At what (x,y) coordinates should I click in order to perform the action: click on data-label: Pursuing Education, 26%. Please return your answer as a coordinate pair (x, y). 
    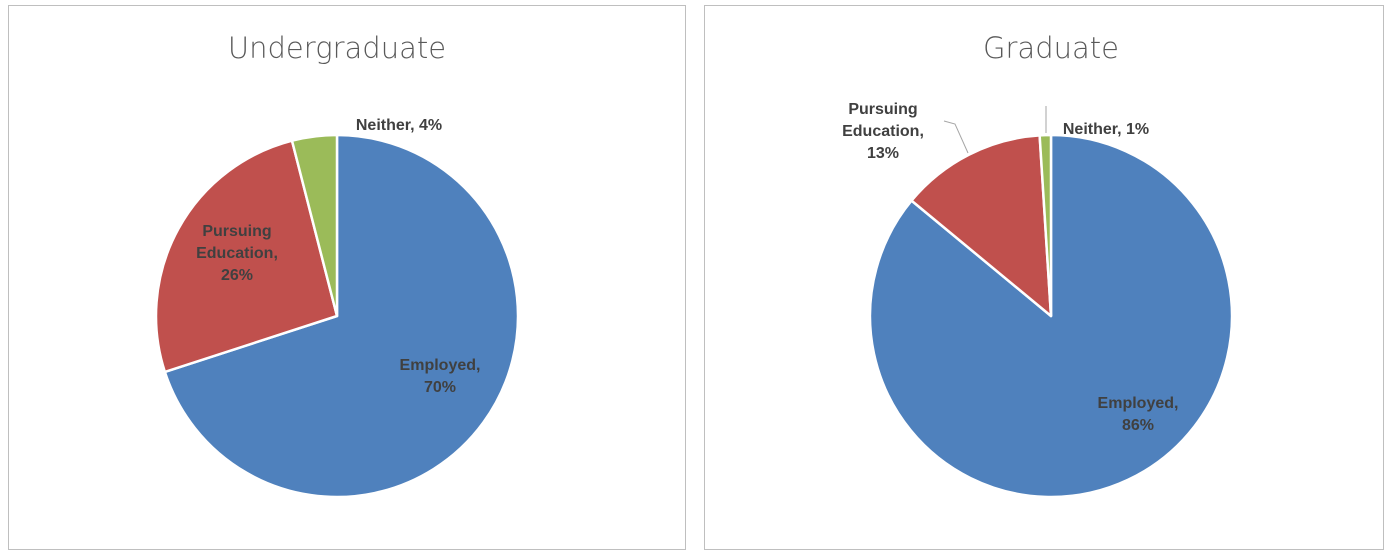
    Looking at the image, I should click on (237, 253).